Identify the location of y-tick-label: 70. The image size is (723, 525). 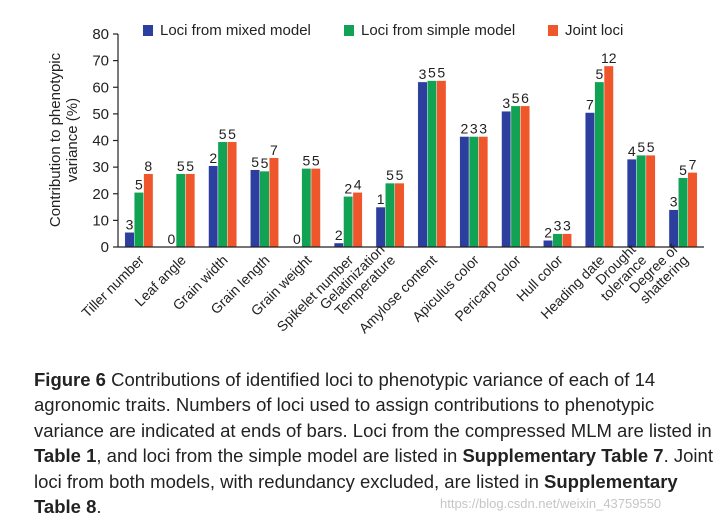
(100, 61).